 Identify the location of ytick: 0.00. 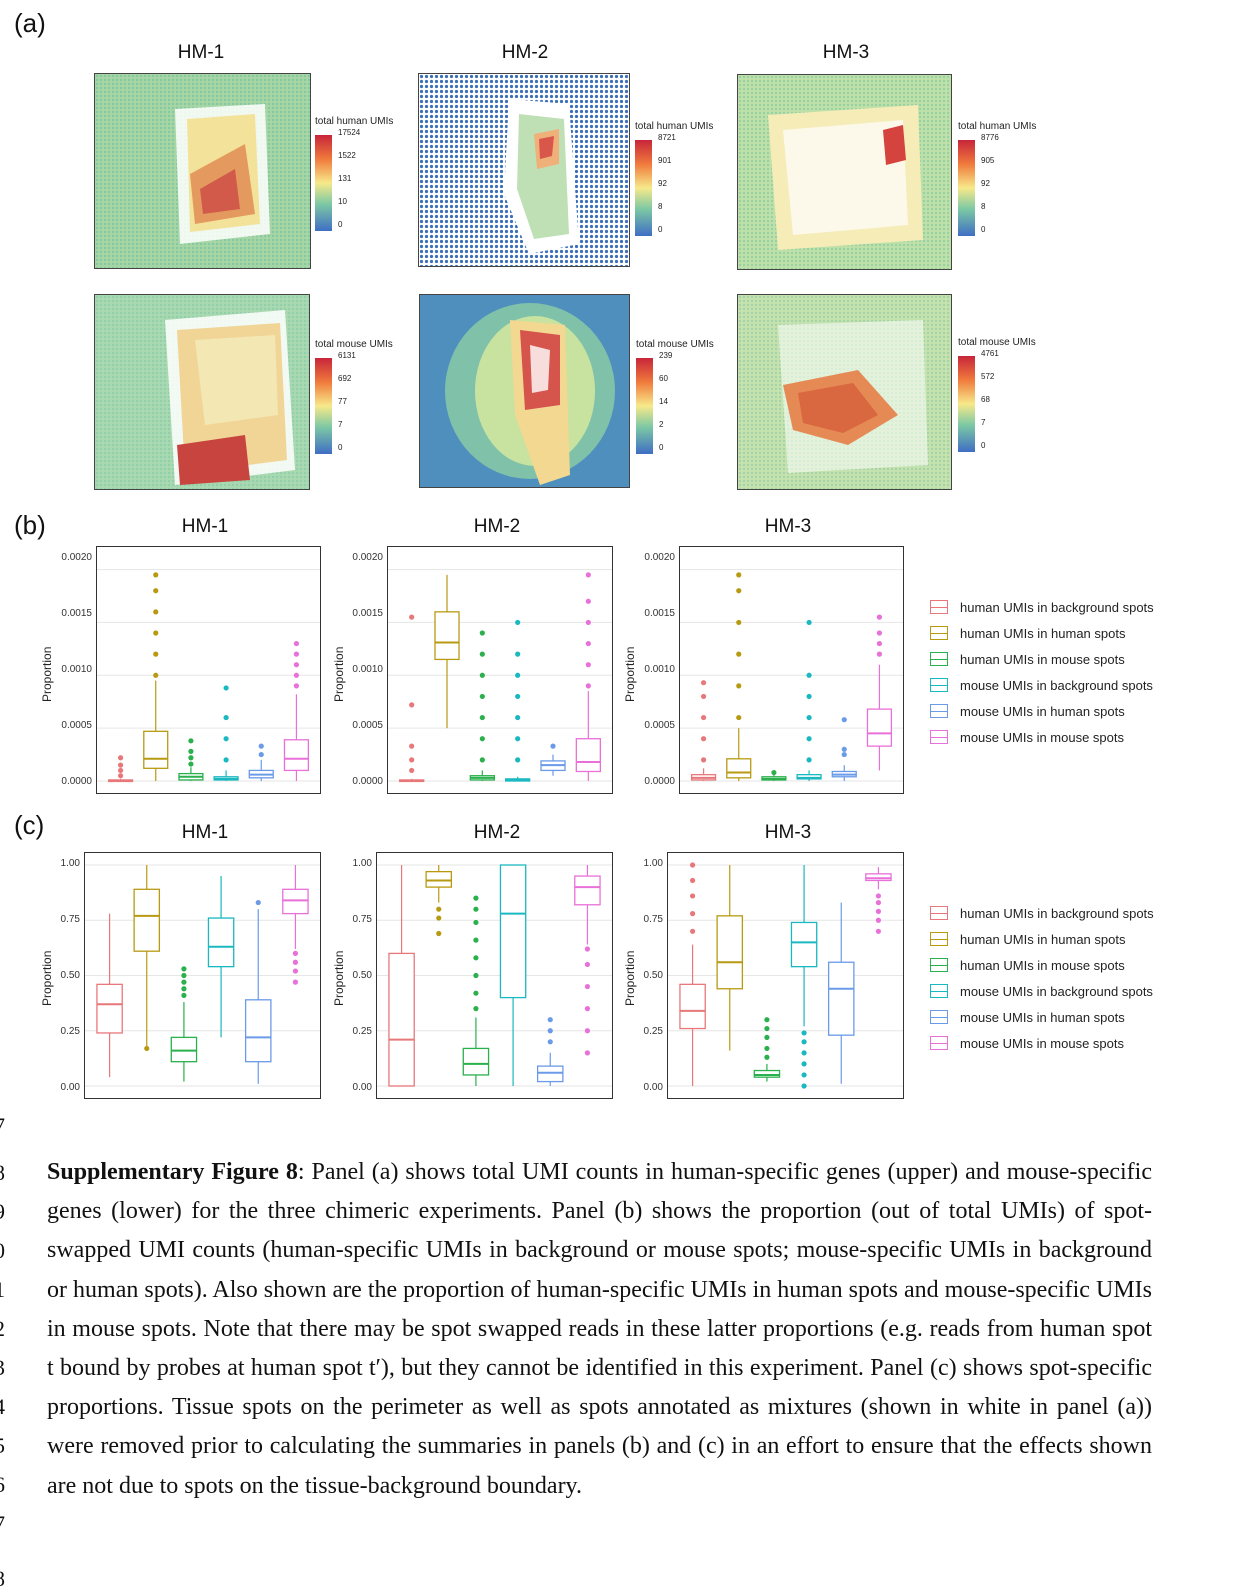
(362, 1087).